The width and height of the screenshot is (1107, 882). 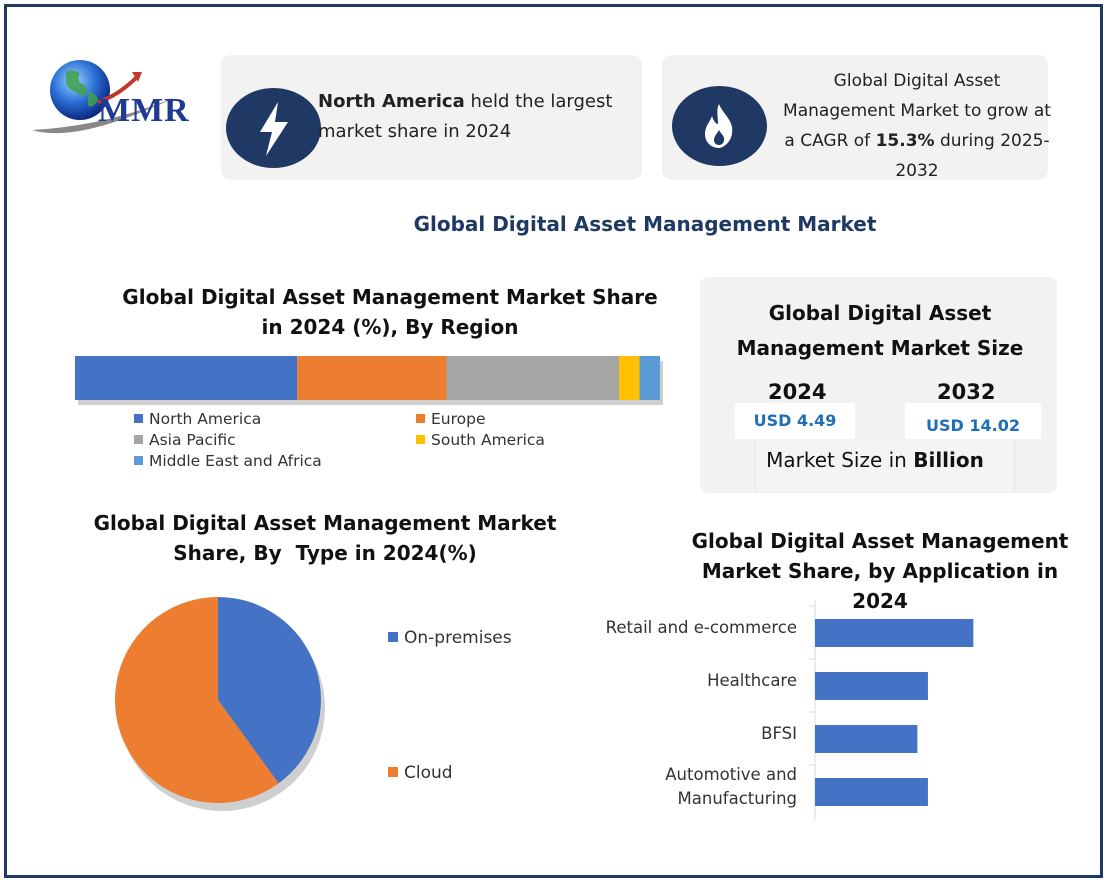 I want to click on region-legend-item: North America, so click(x=197, y=419).